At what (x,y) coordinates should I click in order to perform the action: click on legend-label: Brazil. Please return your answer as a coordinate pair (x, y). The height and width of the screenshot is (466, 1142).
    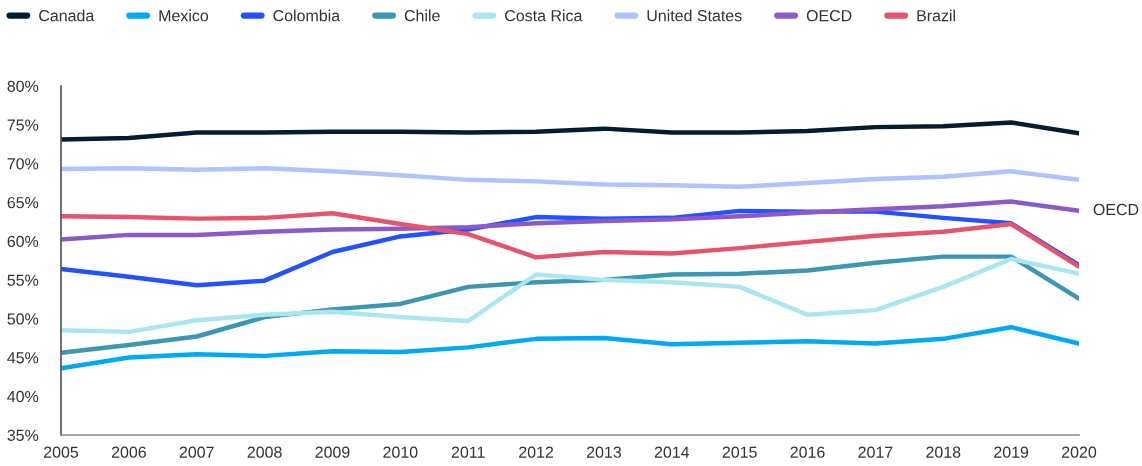
    Looking at the image, I should click on (936, 15).